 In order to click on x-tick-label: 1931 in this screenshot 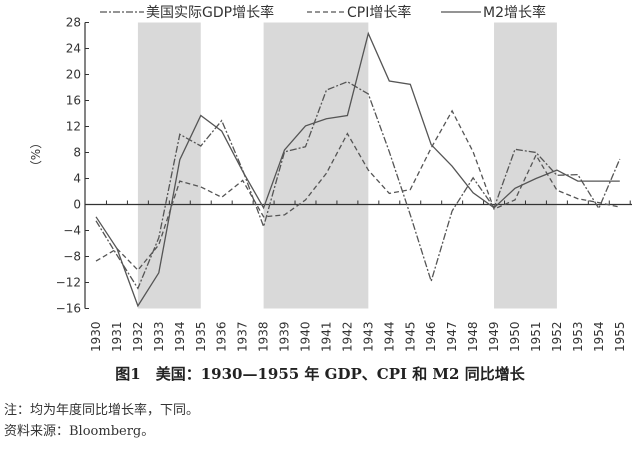, I will do `click(117, 336)`.